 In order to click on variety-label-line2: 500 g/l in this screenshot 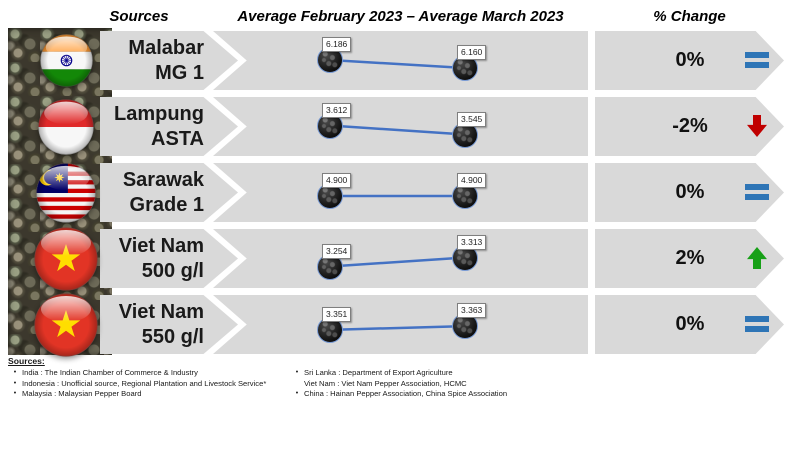, I will do `click(172, 270)`.